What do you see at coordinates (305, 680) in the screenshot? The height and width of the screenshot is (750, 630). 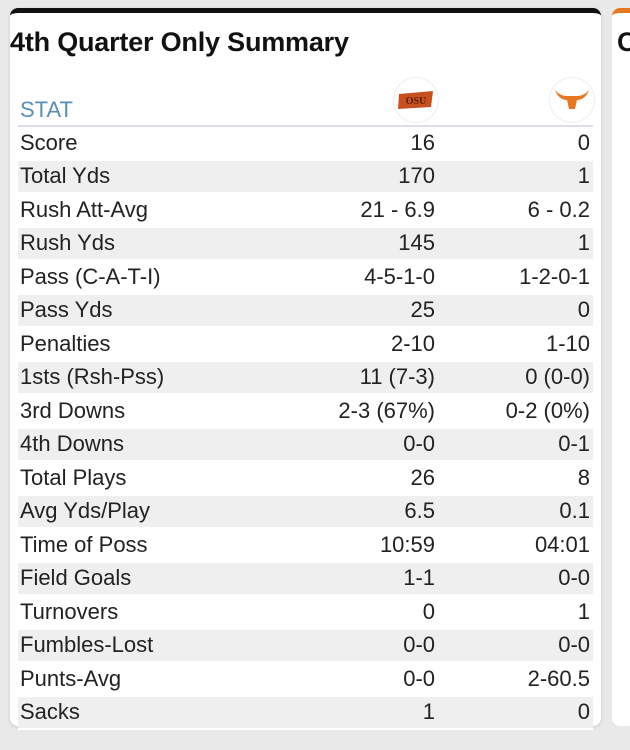 I see `table-row: Punts-Avg 0-0 2-60.5` at bounding box center [305, 680].